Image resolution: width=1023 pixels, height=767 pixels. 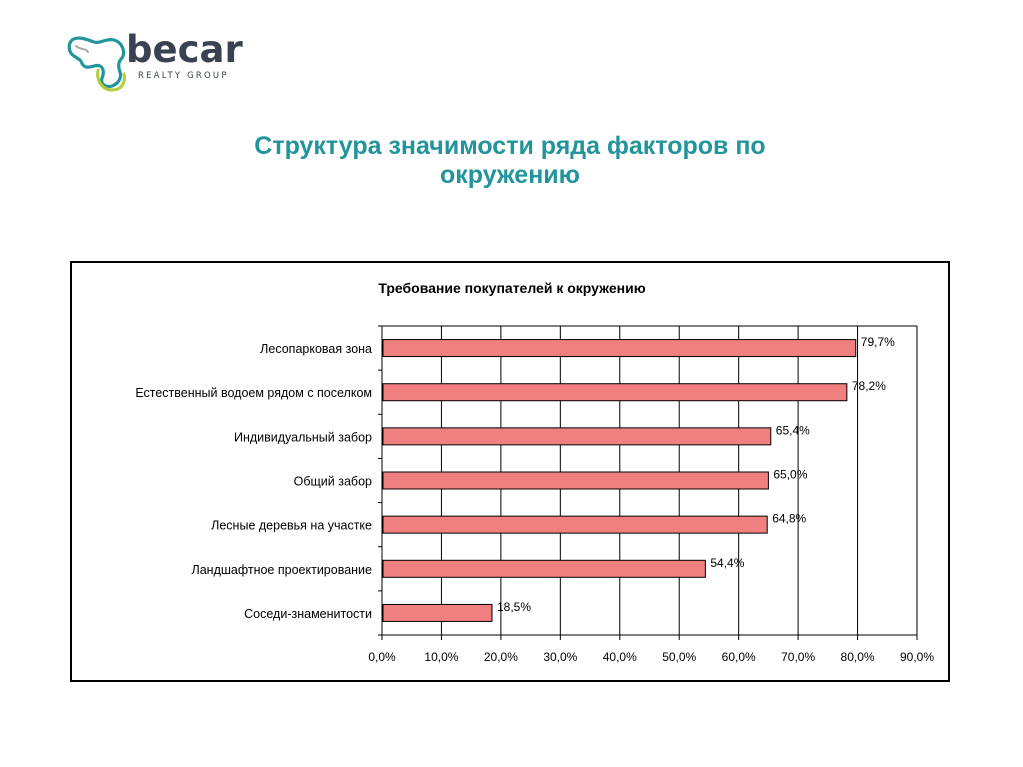 What do you see at coordinates (184, 49) in the screenshot?
I see `brand-name: becar` at bounding box center [184, 49].